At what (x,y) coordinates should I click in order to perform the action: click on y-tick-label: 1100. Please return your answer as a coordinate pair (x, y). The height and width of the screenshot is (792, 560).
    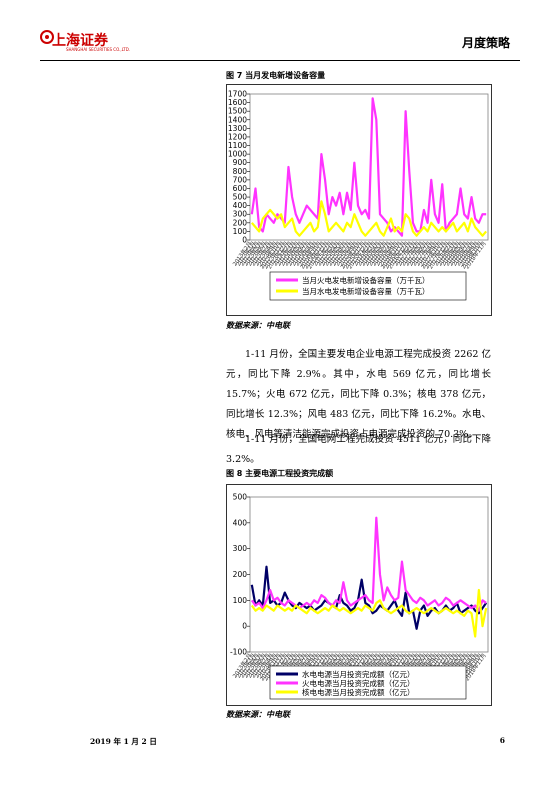
    Looking at the image, I should click on (237, 145).